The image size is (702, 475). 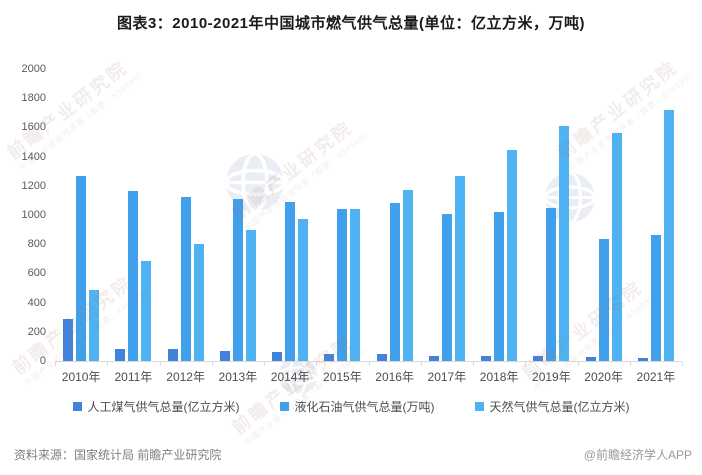 I want to click on legend: 人工煤气供气总量(亿立方米) 液化石油气供气总量(万吨) 天然气供气总量(亿立方米), so click(x=351, y=406).